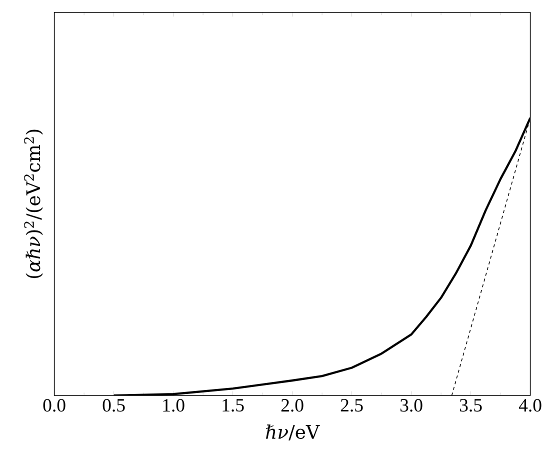 This screenshot has height=465, width=554. What do you see at coordinates (233, 405) in the screenshot?
I see `x-tick-label: 1.5` at bounding box center [233, 405].